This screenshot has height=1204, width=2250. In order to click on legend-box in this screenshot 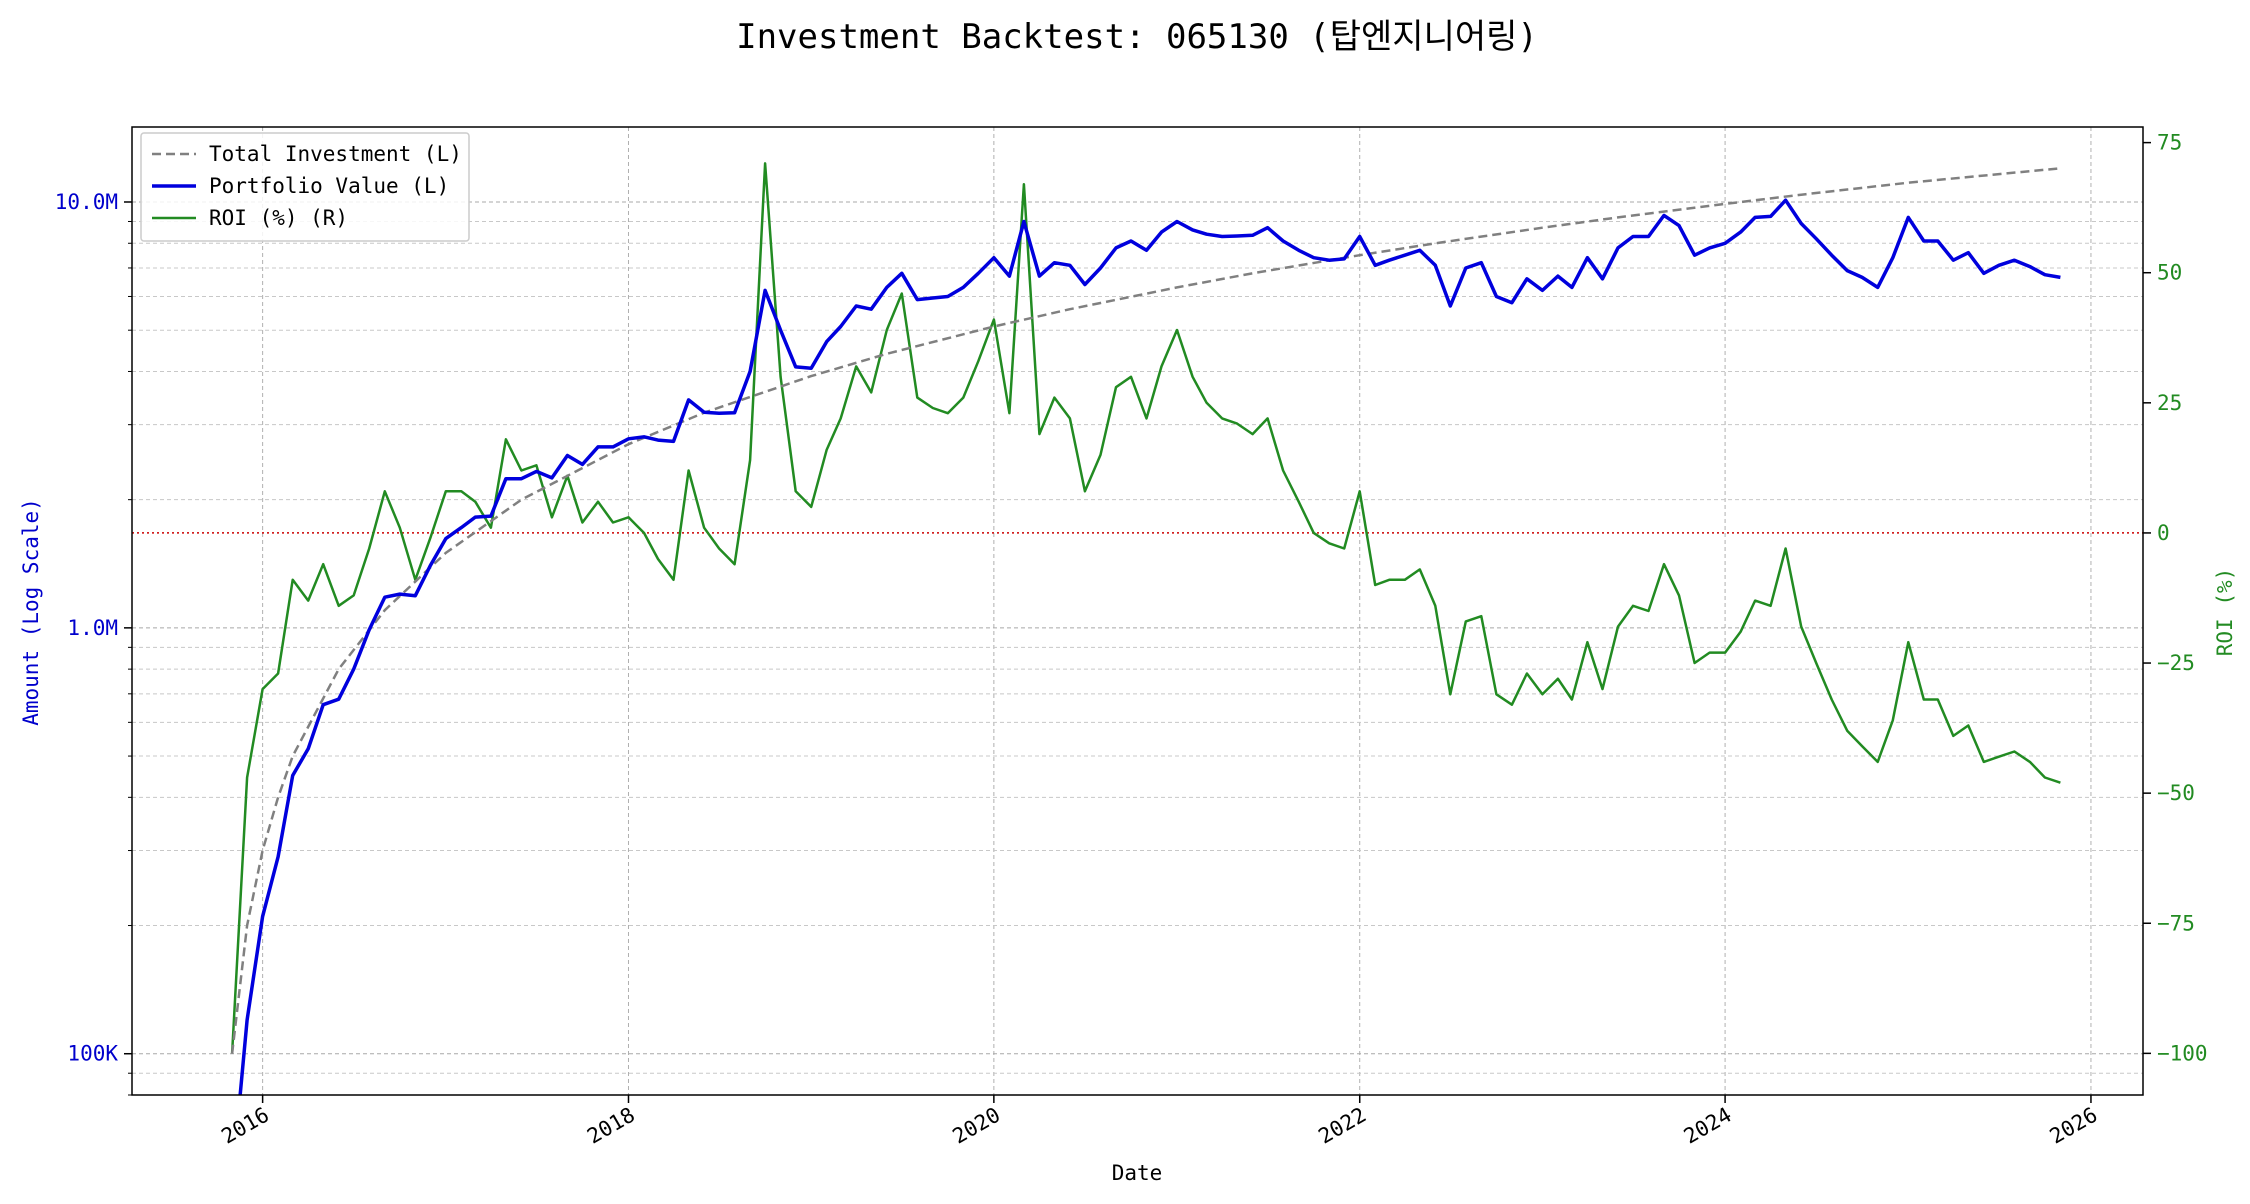, I will do `click(305, 187)`.